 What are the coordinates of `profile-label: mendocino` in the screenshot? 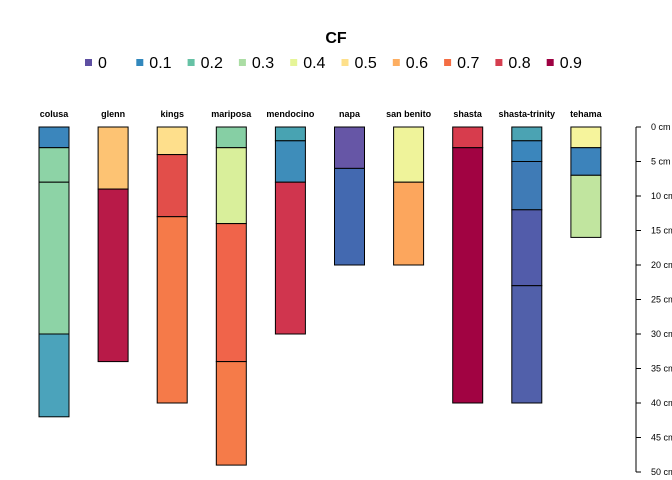 It's located at (290, 114).